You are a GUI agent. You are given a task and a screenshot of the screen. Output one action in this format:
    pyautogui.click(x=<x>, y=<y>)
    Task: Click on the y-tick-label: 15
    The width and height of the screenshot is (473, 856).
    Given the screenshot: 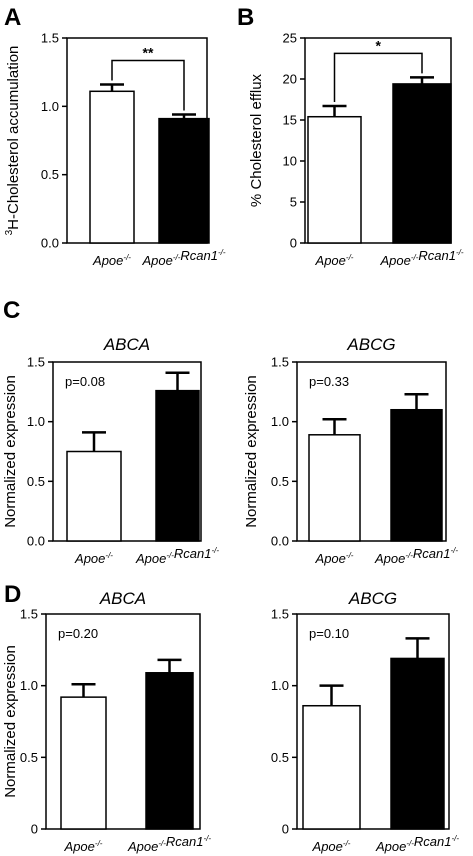 What is the action you would take?
    pyautogui.click(x=290, y=120)
    